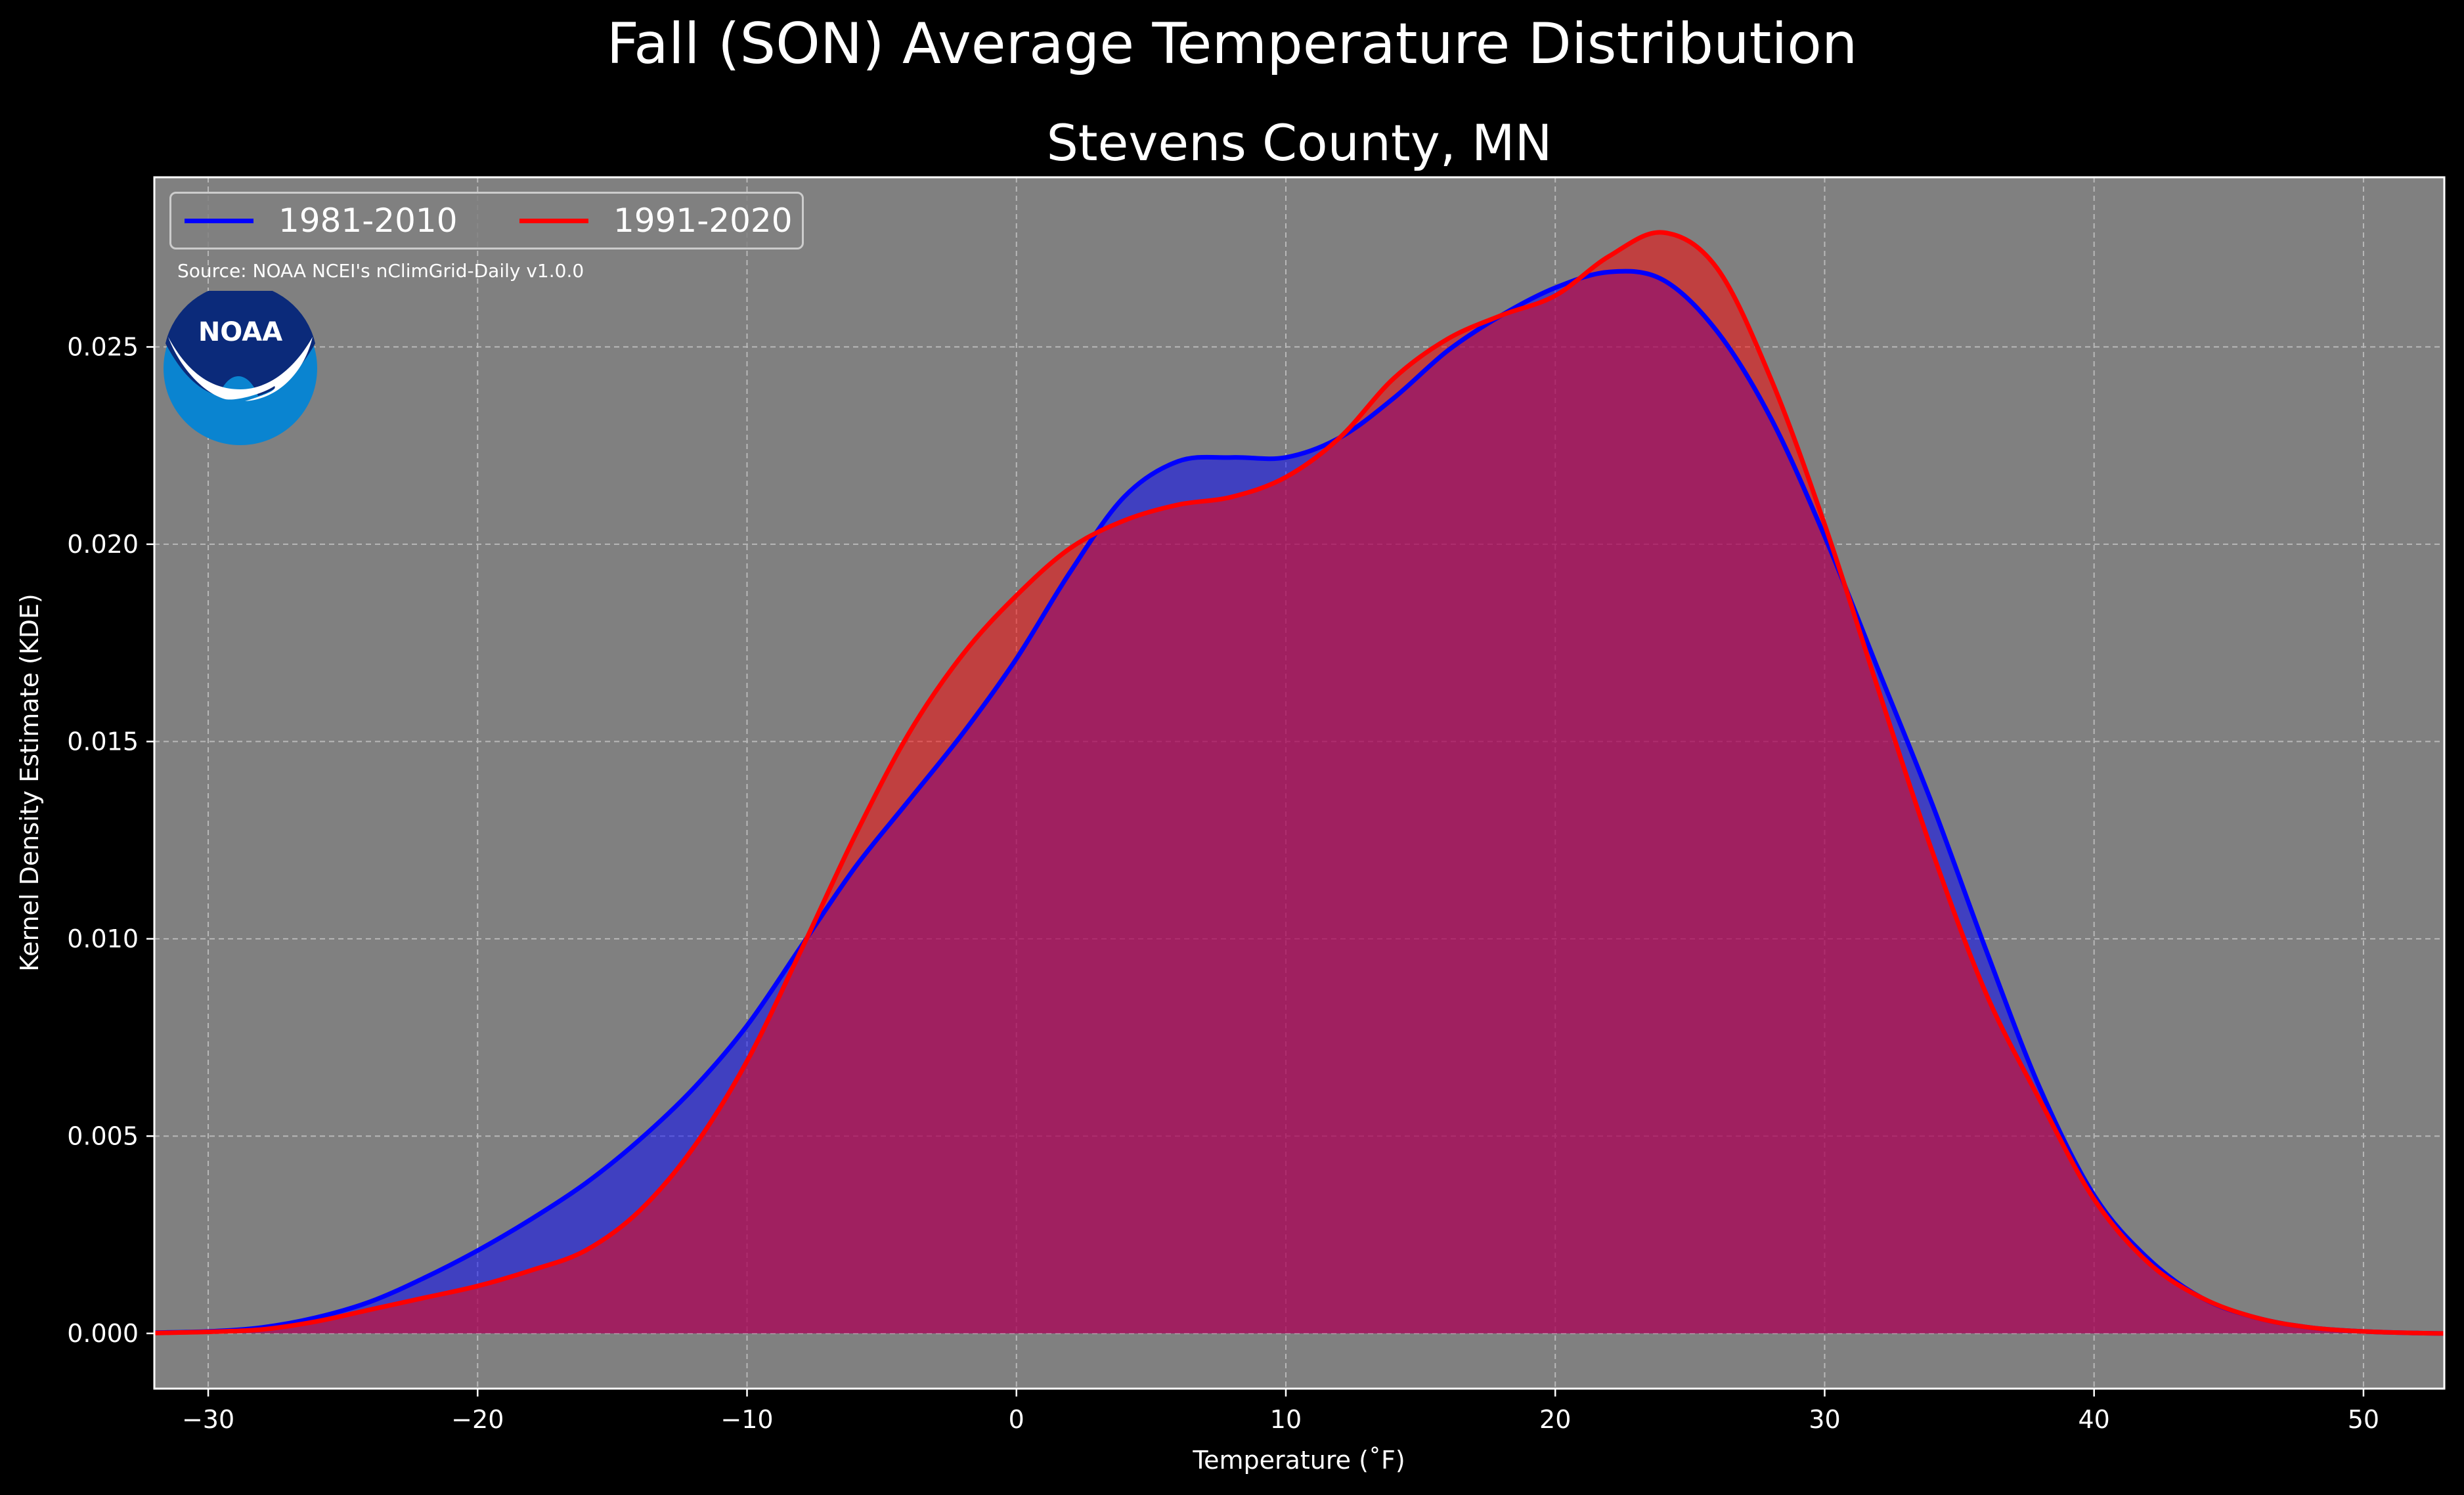 The height and width of the screenshot is (1495, 2464). Describe the element at coordinates (110, 840) in the screenshot. I see `y-axis: 0.000 0.005 0.010 0.015 0.020 0.025` at that location.